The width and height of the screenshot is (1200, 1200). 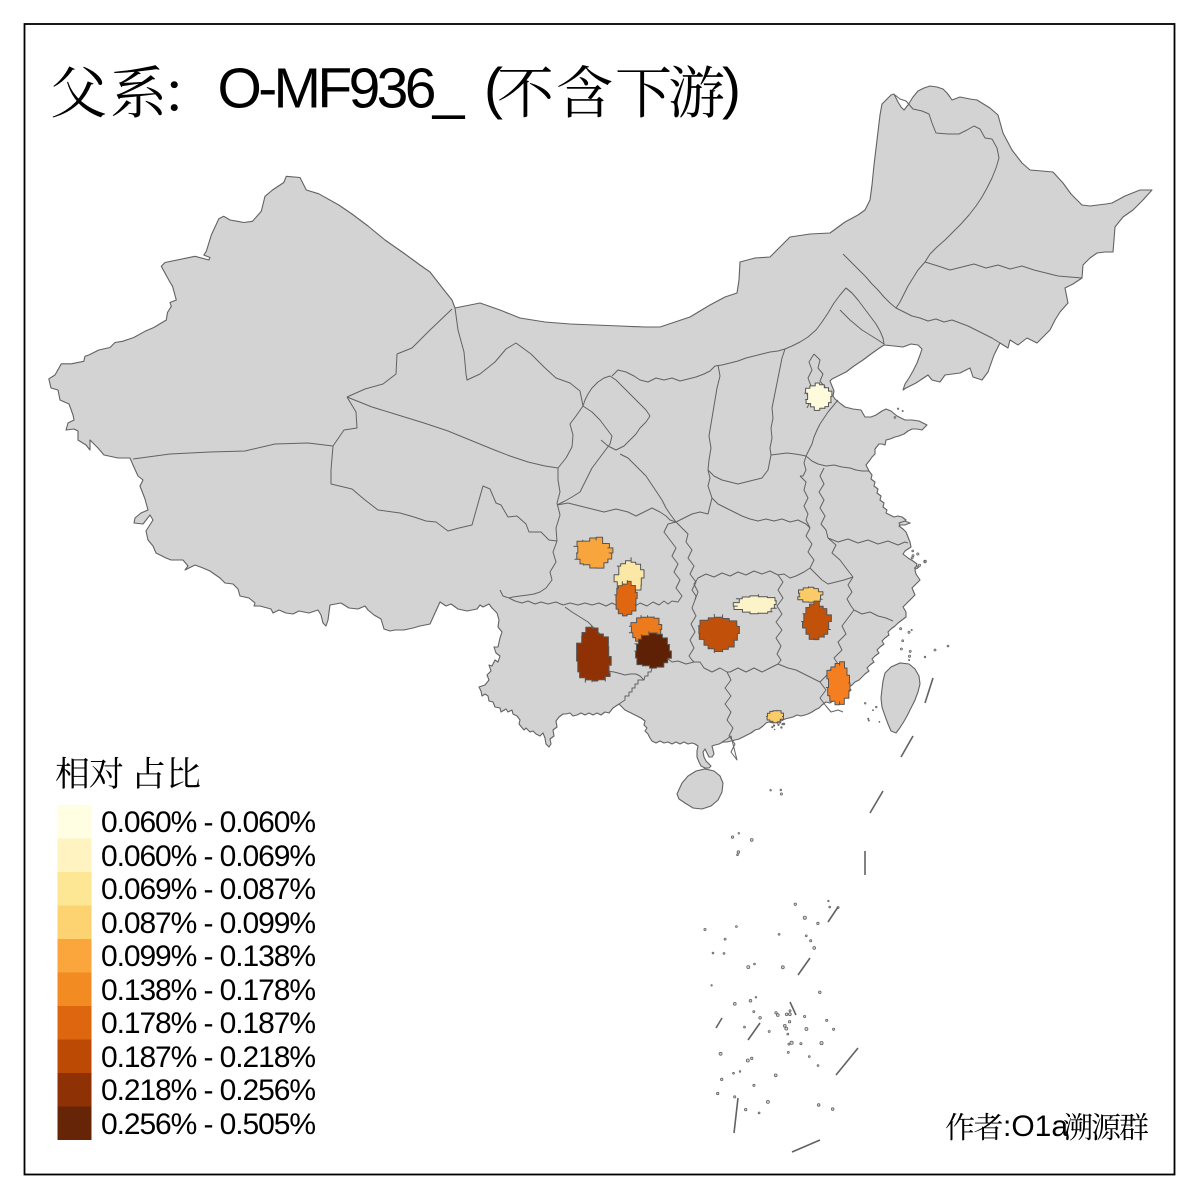 I want to click on svg-text: 0.069% - 0.087%, so click(x=208, y=889).